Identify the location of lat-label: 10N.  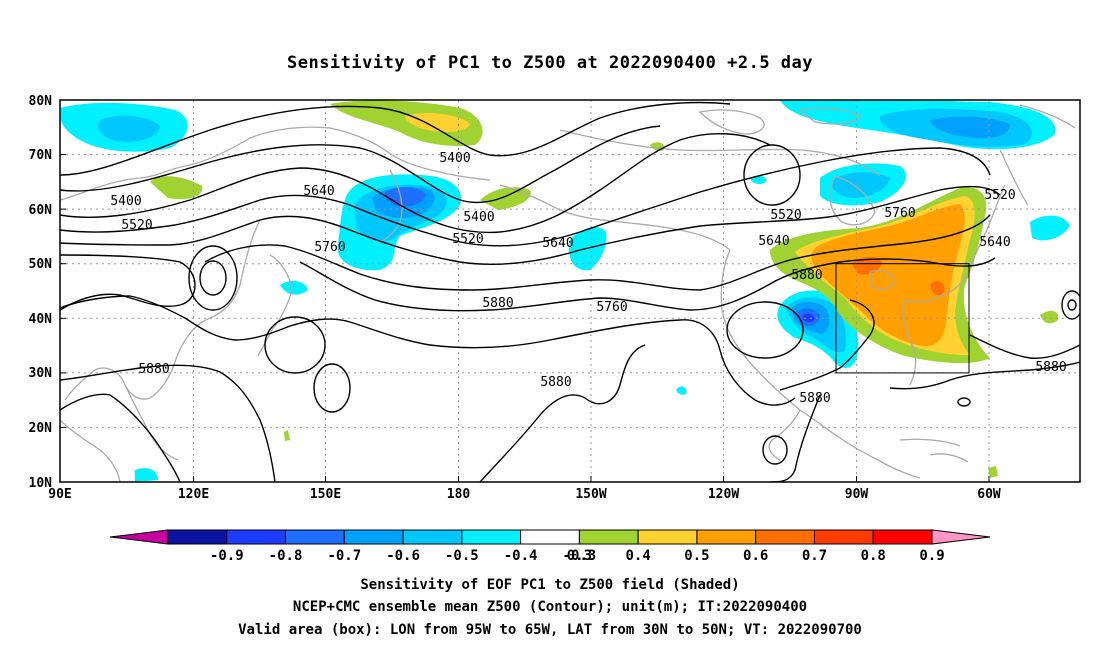
(41, 483).